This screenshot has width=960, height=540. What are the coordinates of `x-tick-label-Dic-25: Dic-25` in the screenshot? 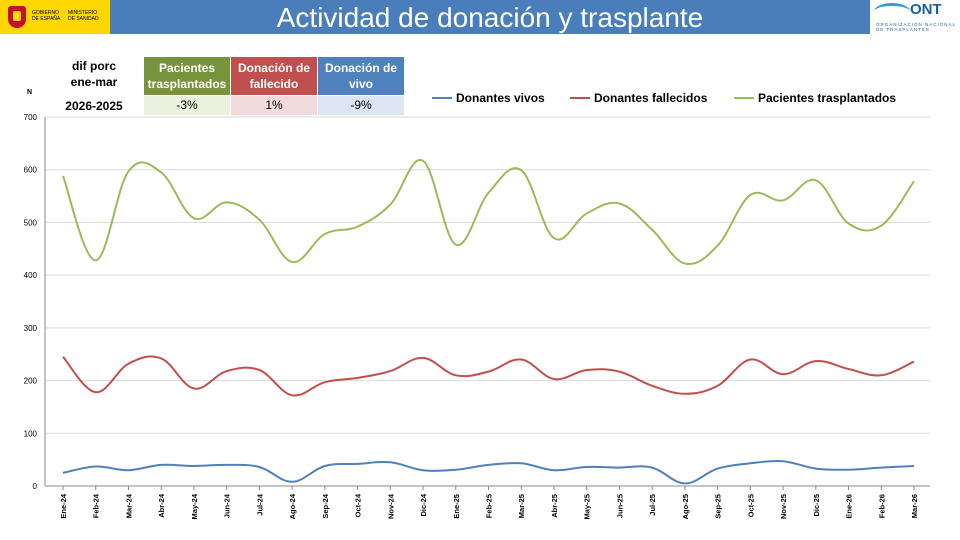 It's located at (816, 505).